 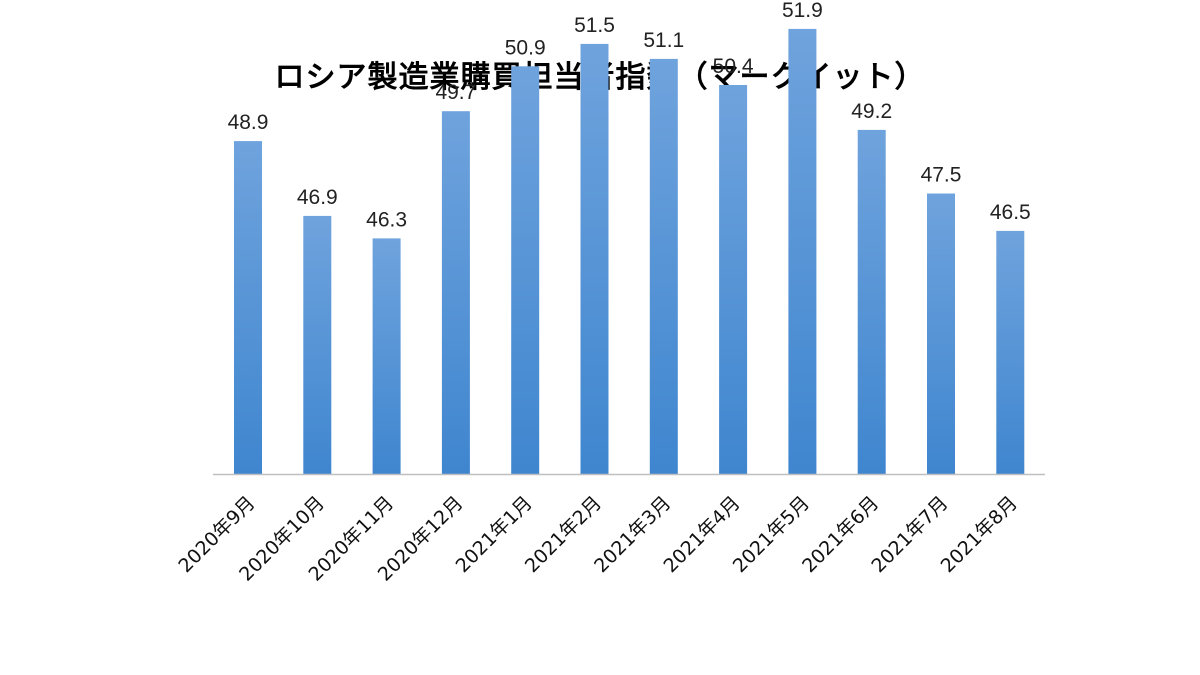 What do you see at coordinates (386, 219) in the screenshot?
I see `value-label-3: 46.3` at bounding box center [386, 219].